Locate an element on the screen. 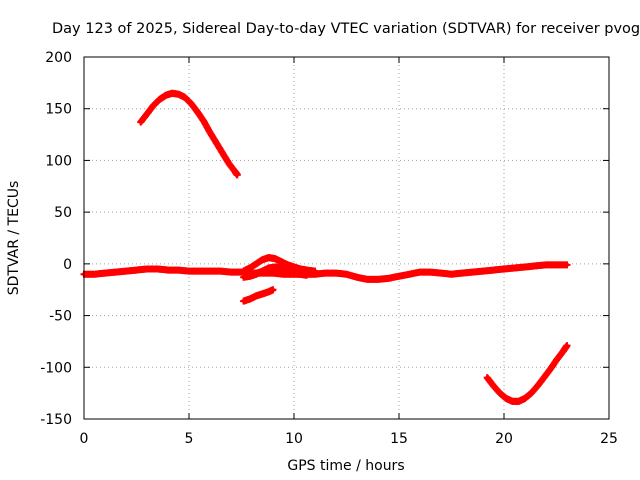  y-axis-label: SDTVAR / TECUs is located at coordinates (14, 238).